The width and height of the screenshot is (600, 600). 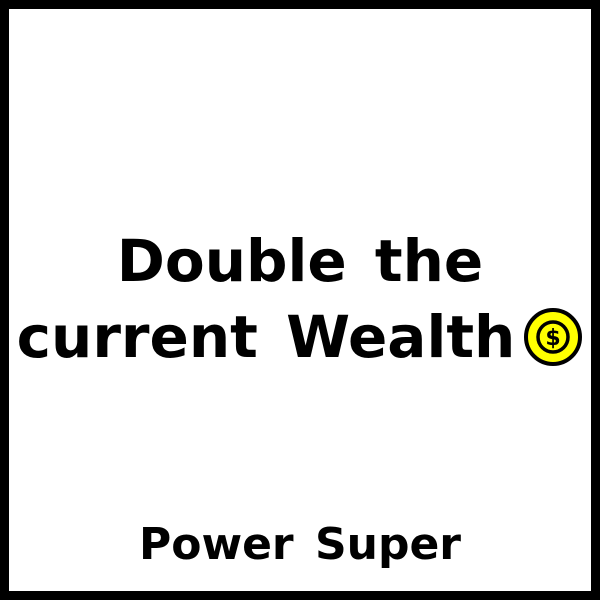 I want to click on effect-line-2-text: current Wealth, so click(x=266, y=337).